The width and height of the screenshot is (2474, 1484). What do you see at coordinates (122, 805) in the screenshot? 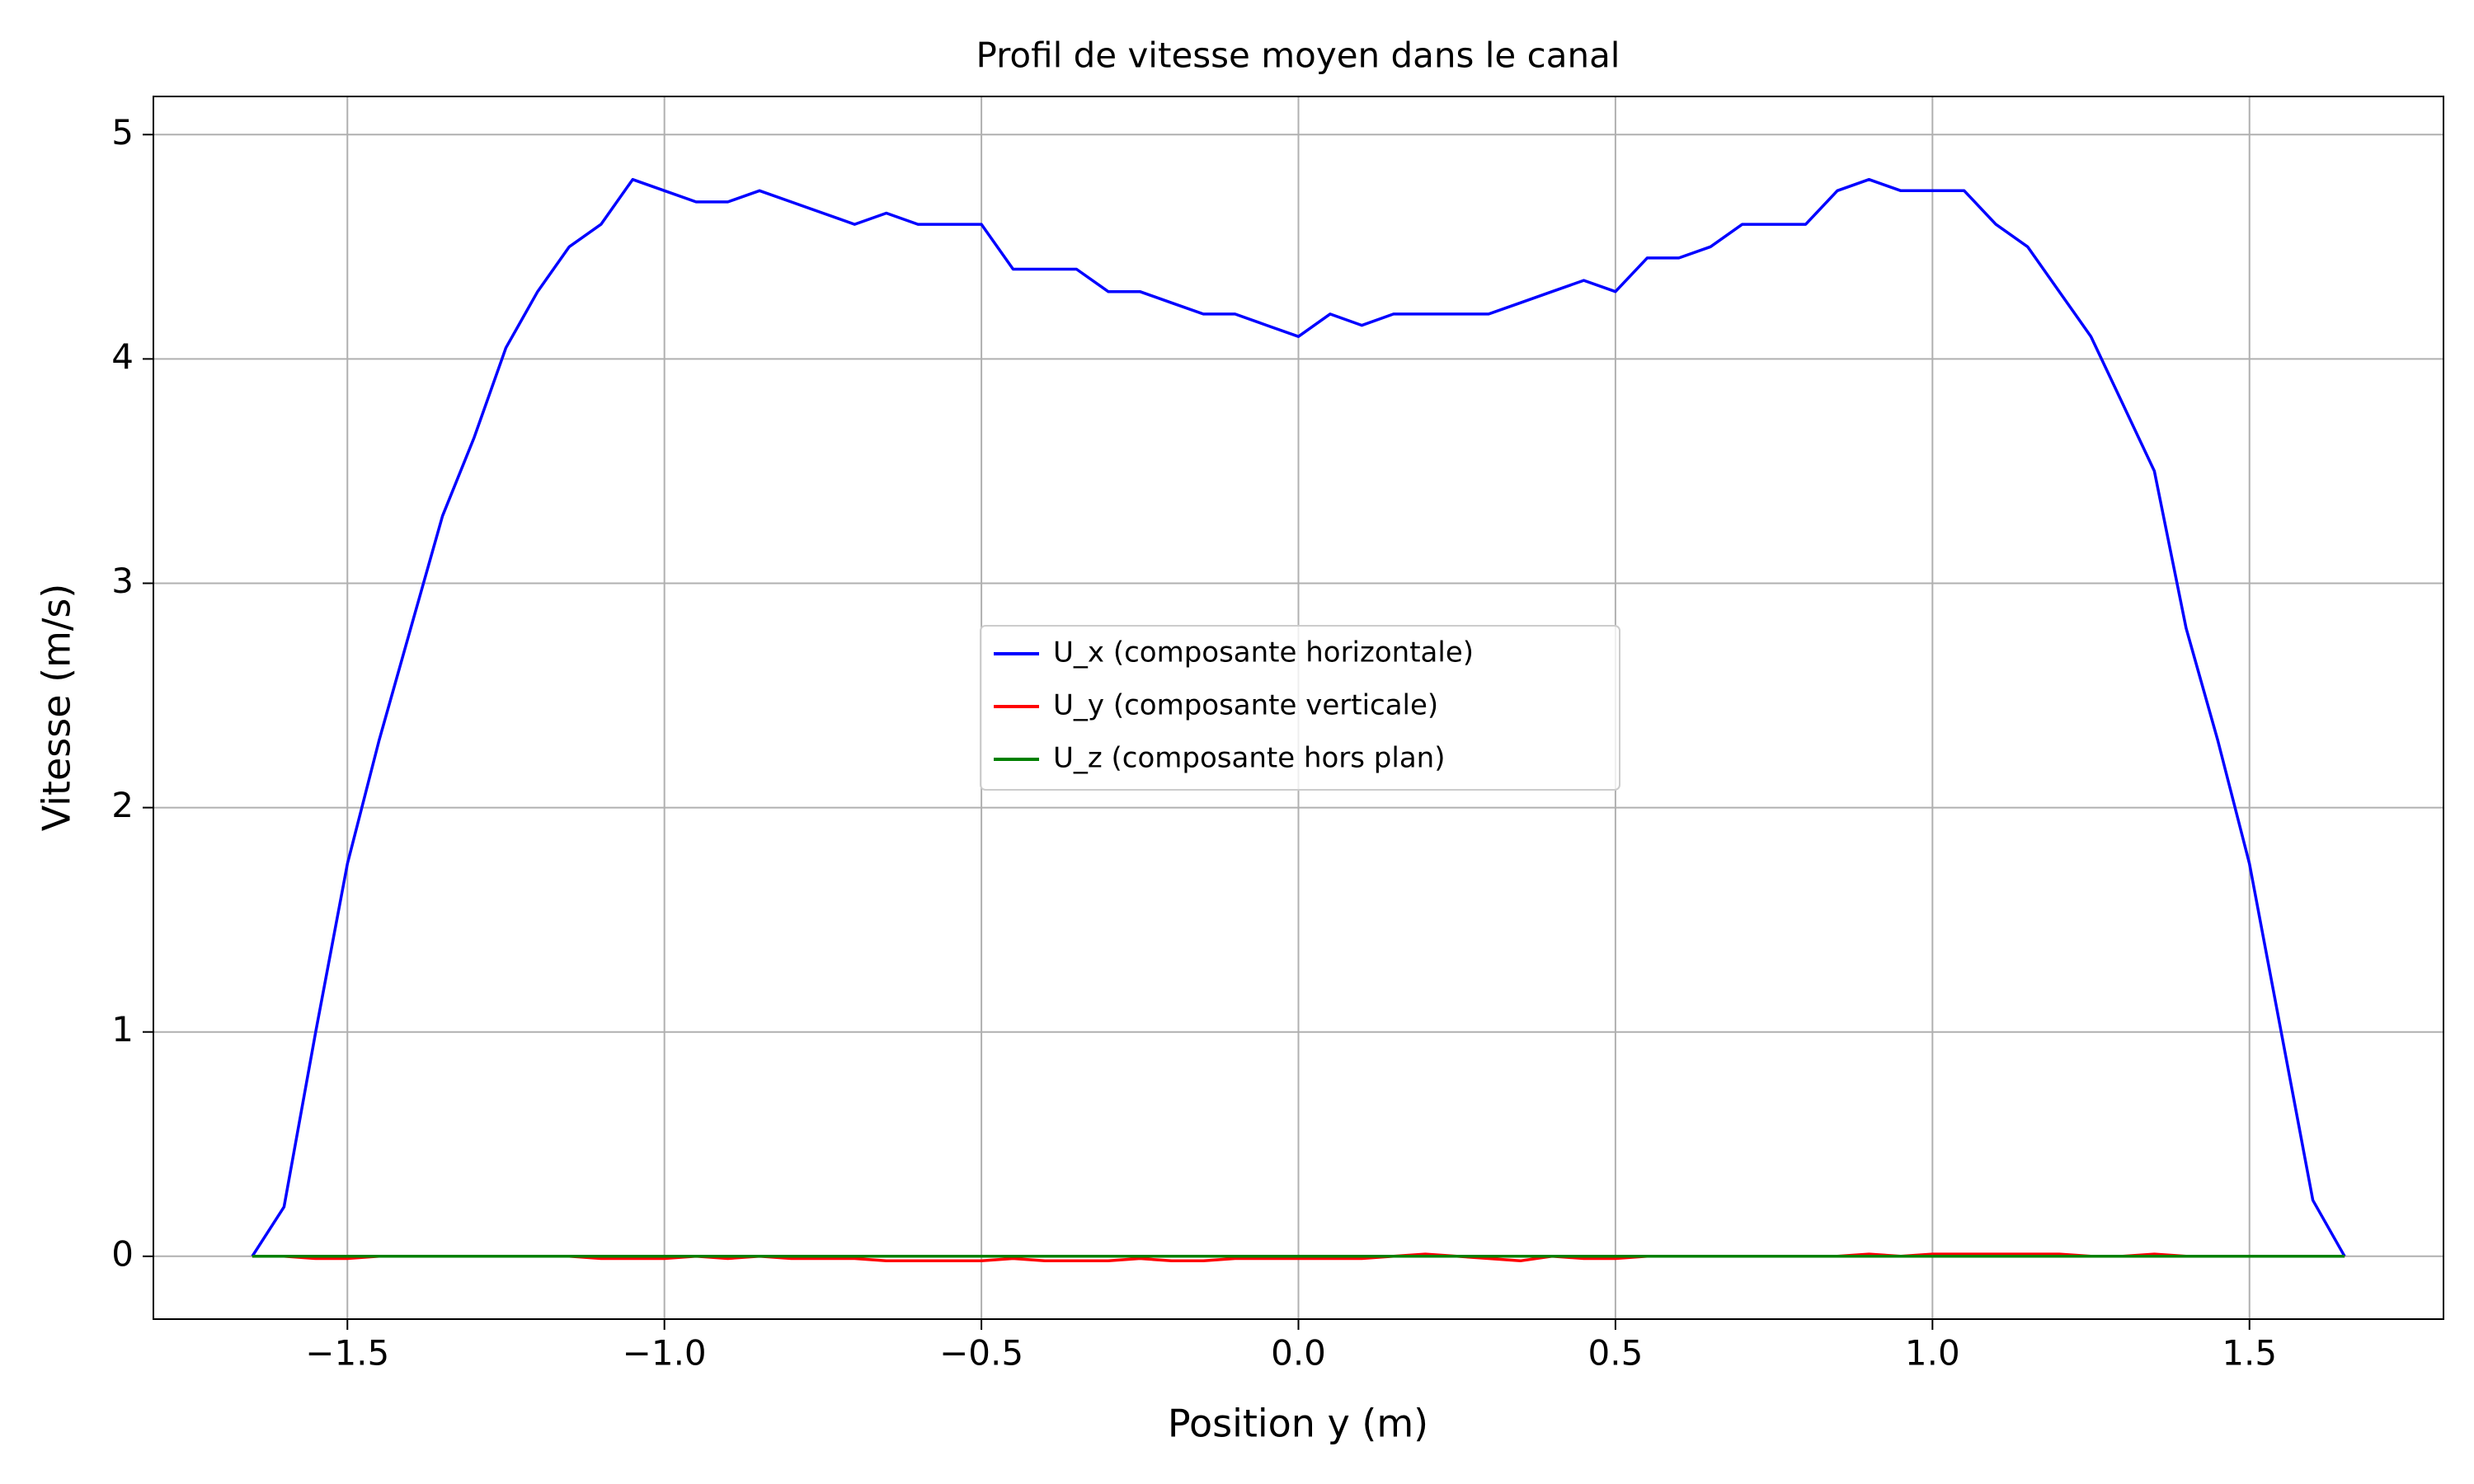
I see `y-tick-label: 2` at bounding box center [122, 805].